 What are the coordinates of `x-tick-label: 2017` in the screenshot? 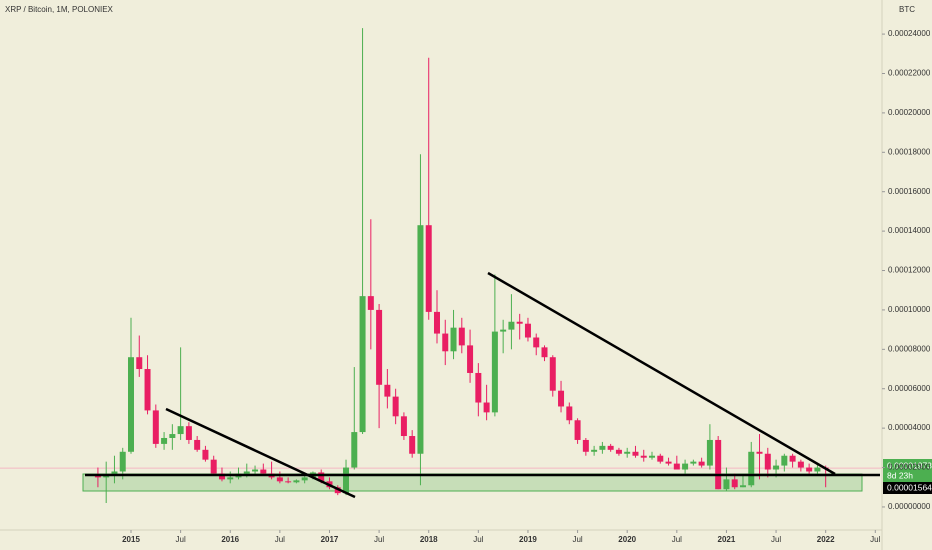 It's located at (330, 539).